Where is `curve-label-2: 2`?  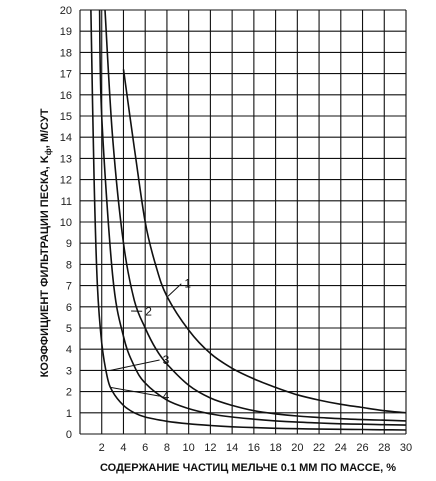
curve-label-2: 2 is located at coordinates (148, 311).